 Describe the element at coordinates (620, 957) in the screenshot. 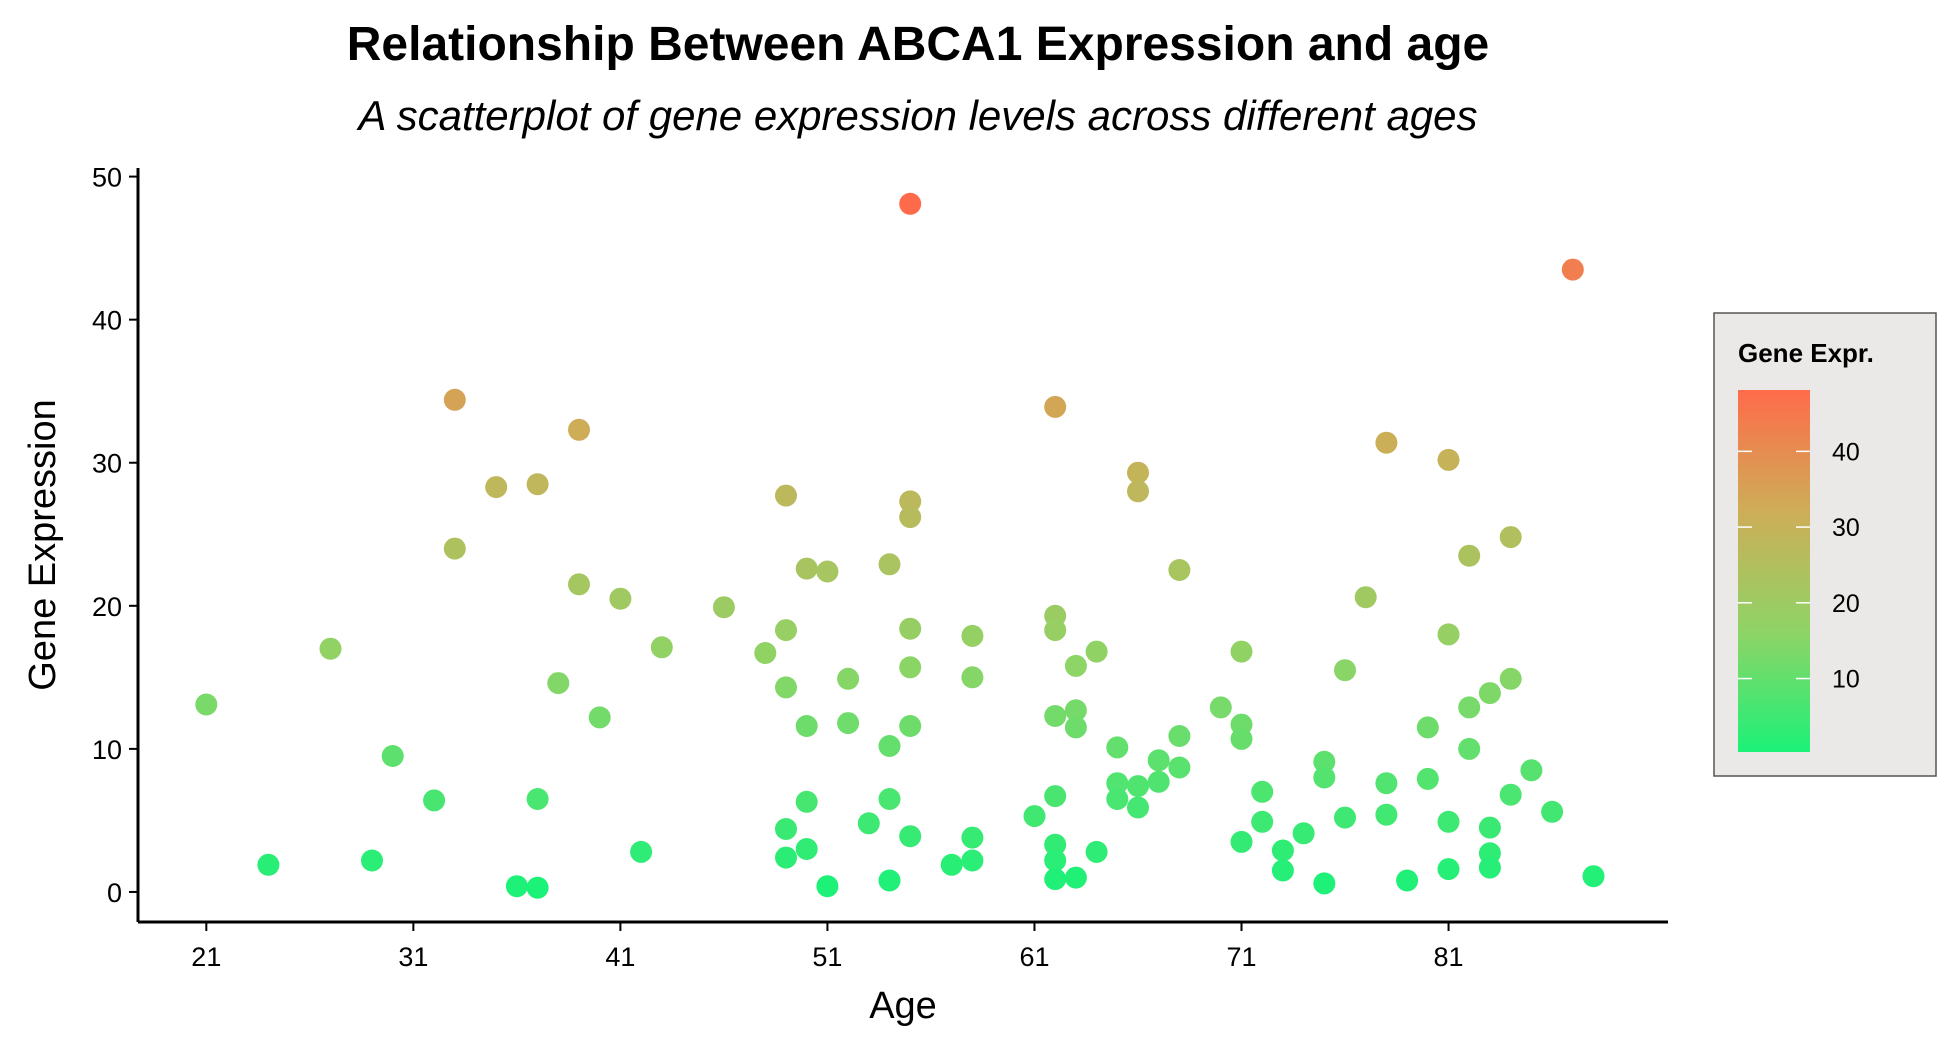

I see `x-tick-label: 41` at that location.